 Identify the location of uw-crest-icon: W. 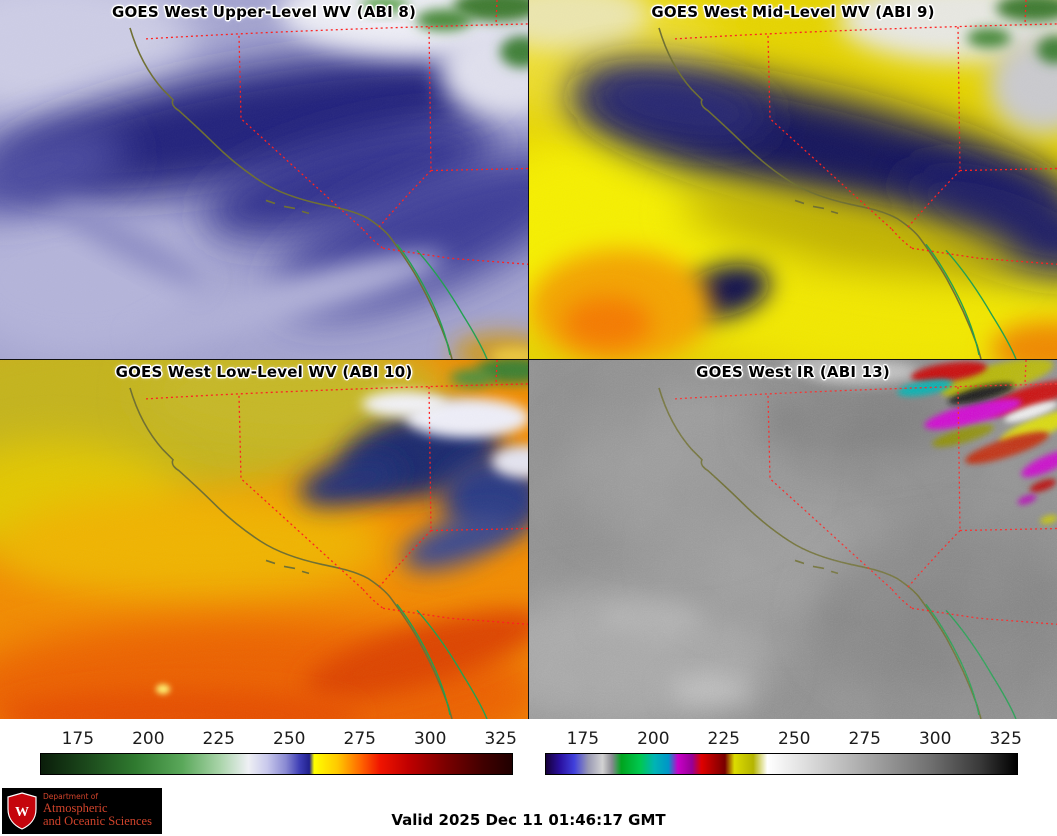
(22, 811).